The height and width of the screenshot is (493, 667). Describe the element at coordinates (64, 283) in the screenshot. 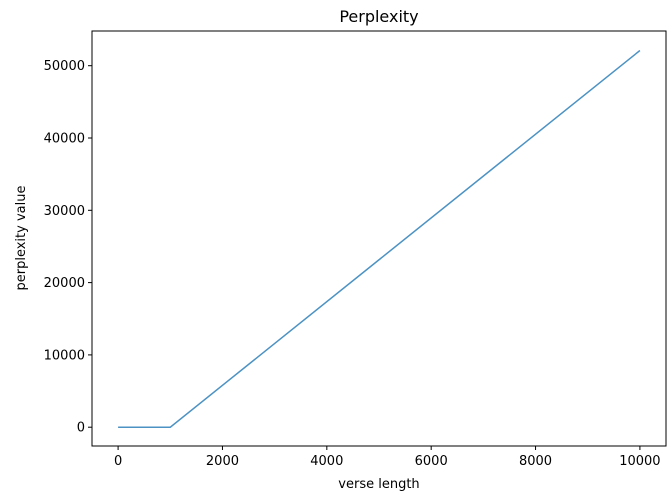

I see `y-tick-label: 20000` at that location.